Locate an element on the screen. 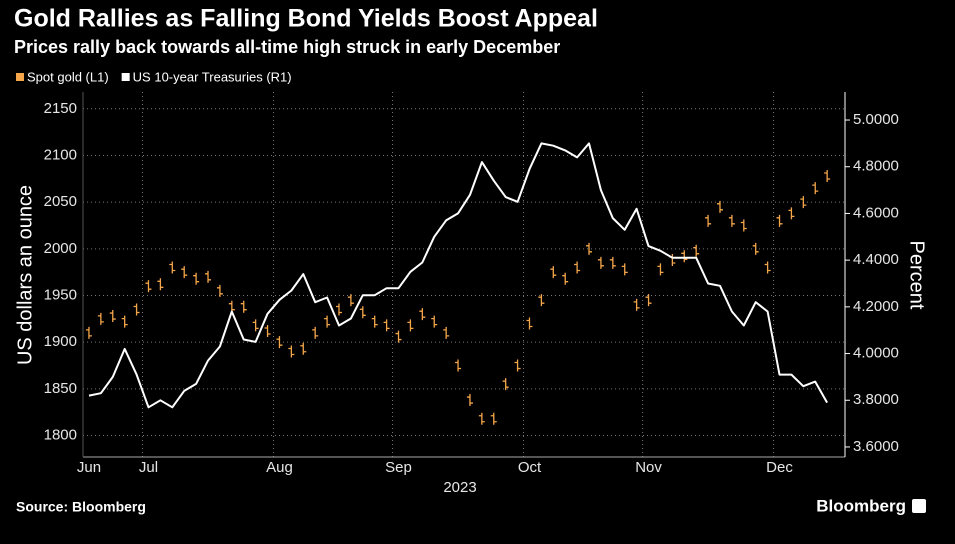 The width and height of the screenshot is (955, 544). x-tick-label: Aug is located at coordinates (279, 467).